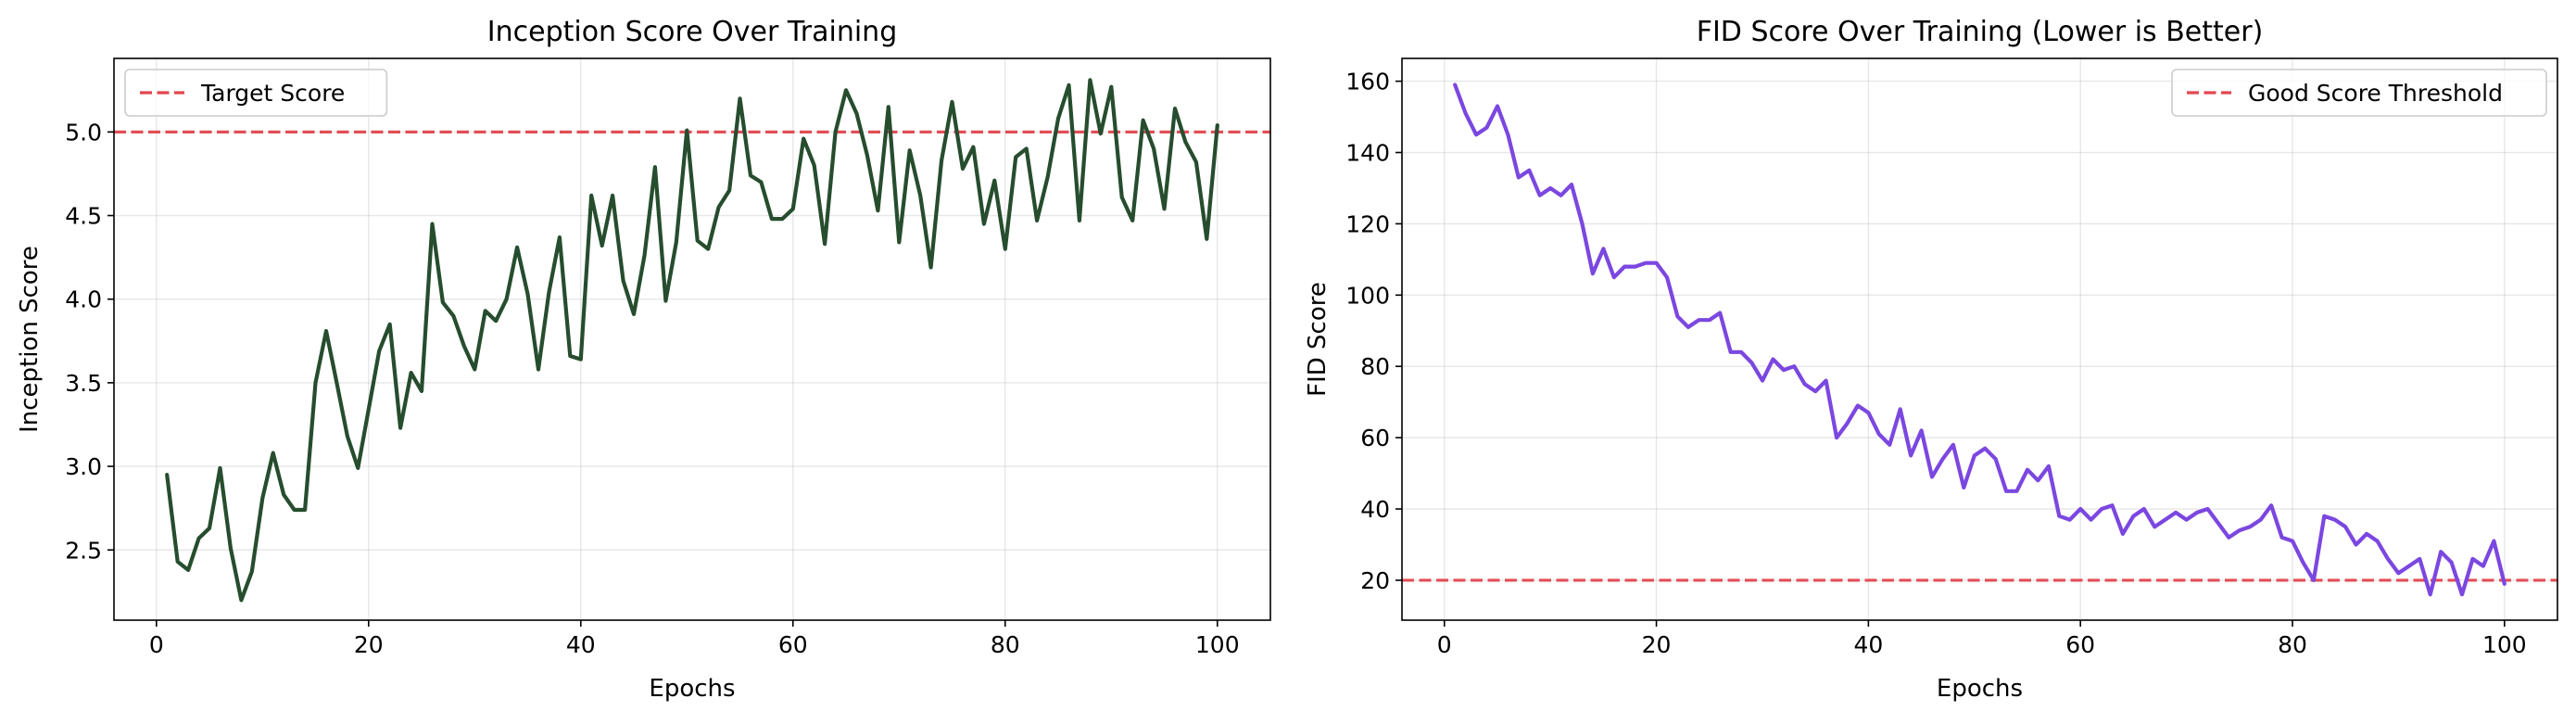 This screenshot has height=724, width=2576. Describe the element at coordinates (272, 94) in the screenshot. I see `legend-label: Target Score` at that location.